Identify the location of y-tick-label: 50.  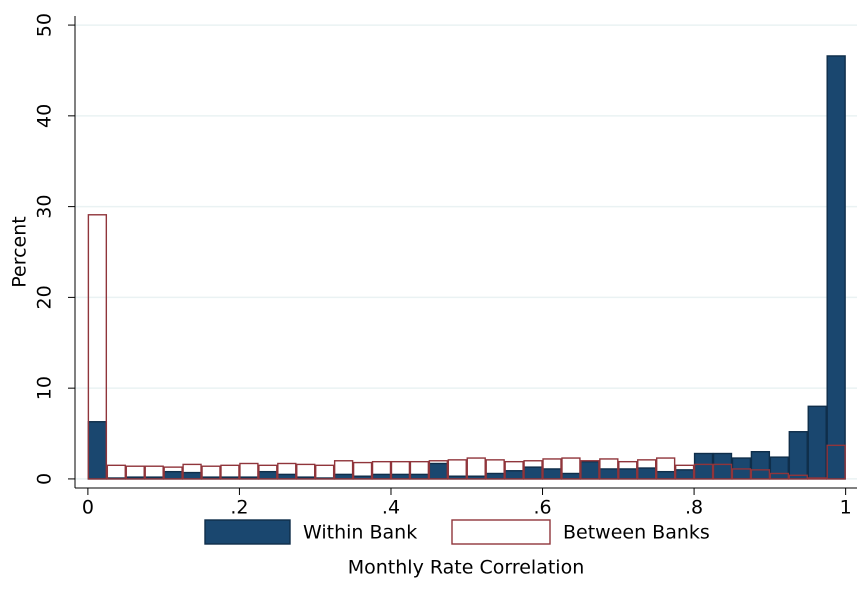
(45, 25).